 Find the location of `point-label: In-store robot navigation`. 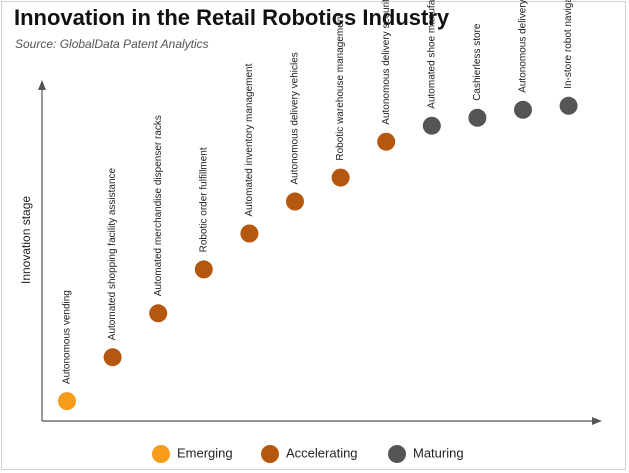

point-label: In-store robot navigation is located at coordinates (568, 44).